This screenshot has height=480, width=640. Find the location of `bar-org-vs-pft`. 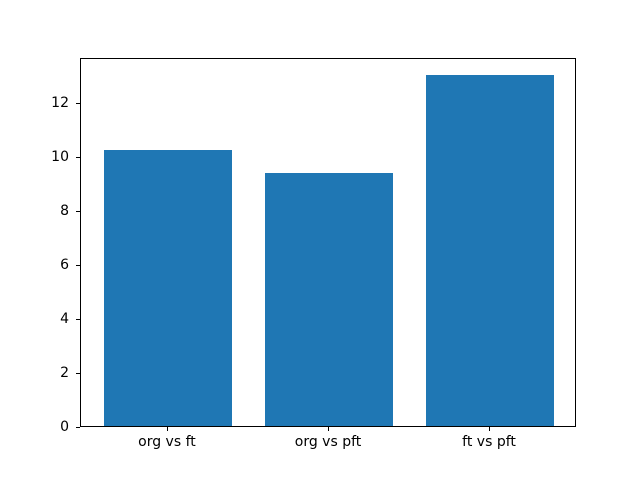

bar-org-vs-pft is located at coordinates (329, 299).